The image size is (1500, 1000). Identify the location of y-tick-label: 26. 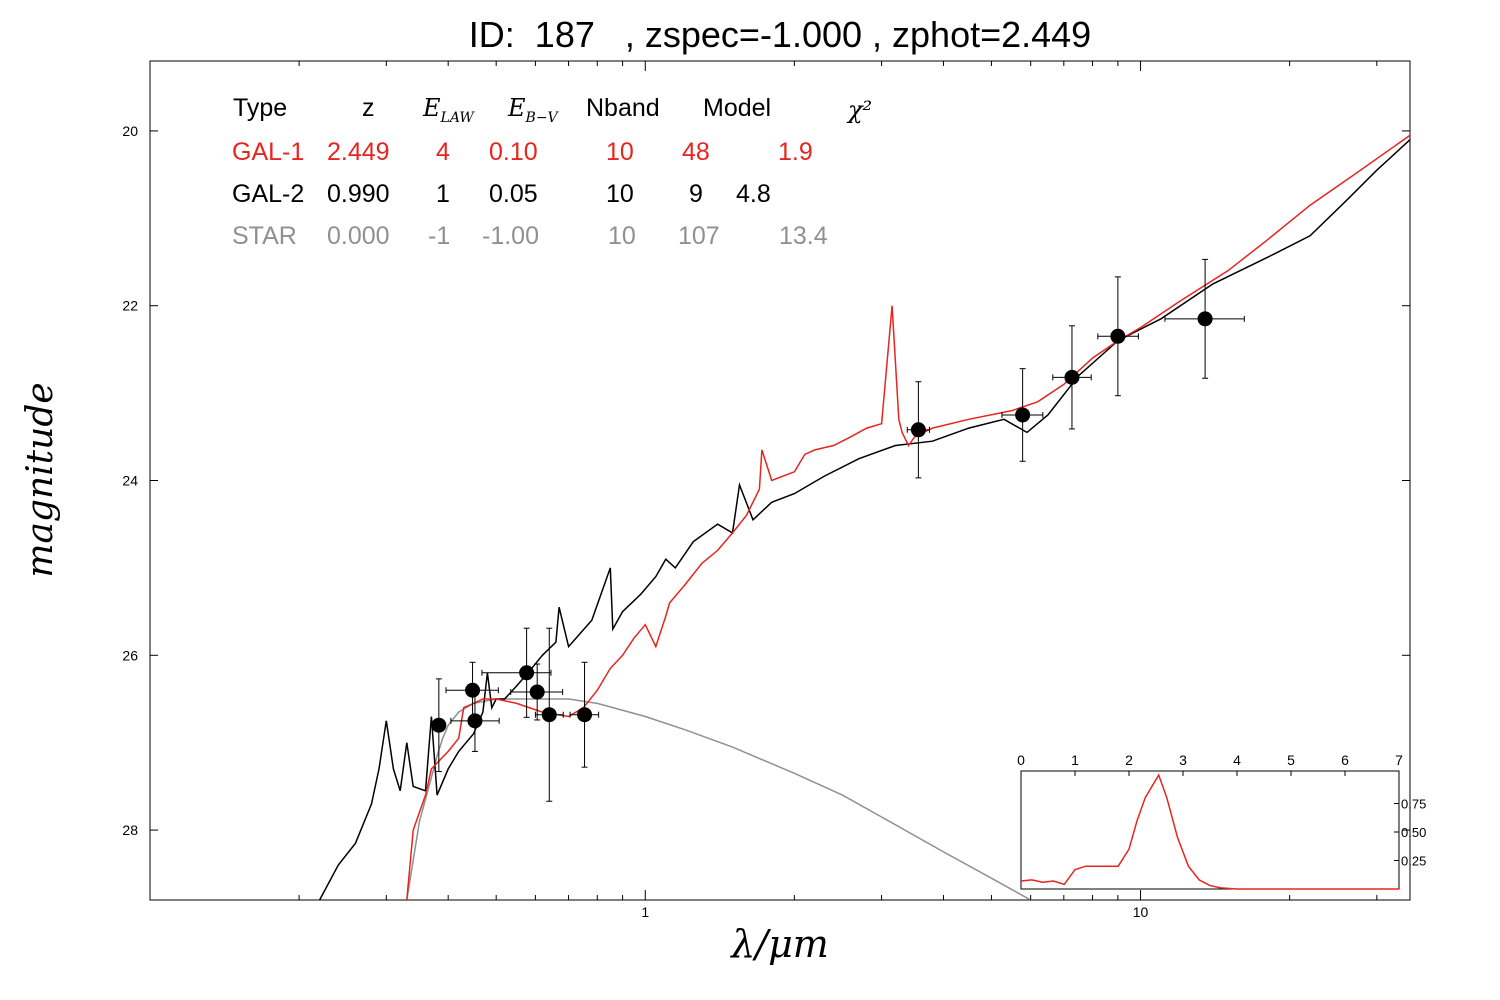
(130, 655).